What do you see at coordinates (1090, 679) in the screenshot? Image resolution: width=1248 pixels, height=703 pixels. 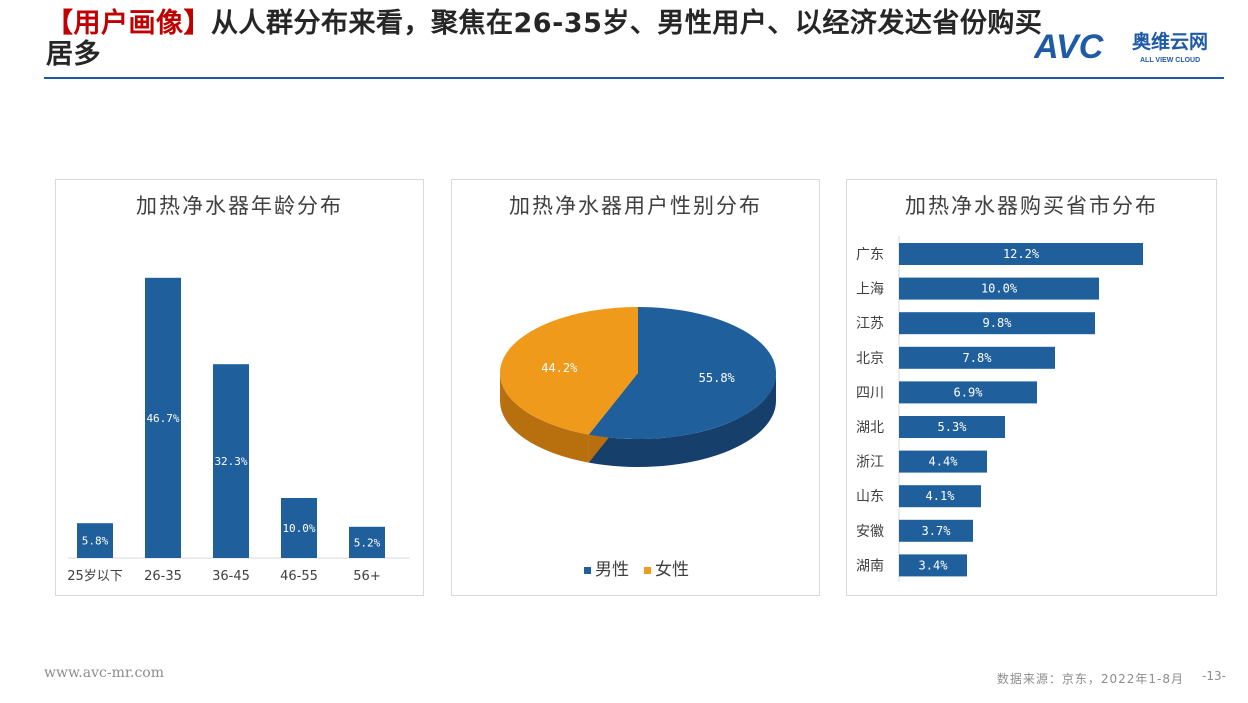 I see `data-source-note: 数据来源：京东，2022年1-8月` at bounding box center [1090, 679].